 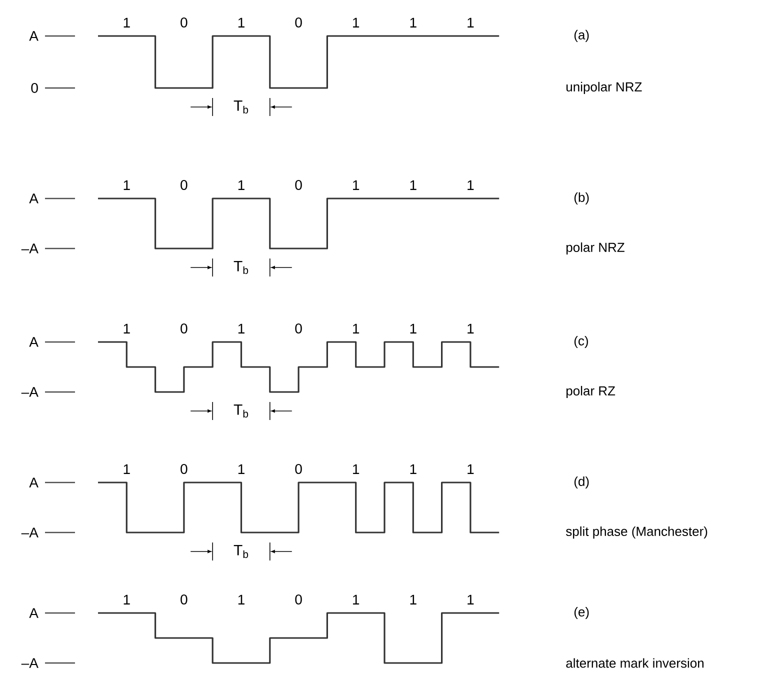 What do you see at coordinates (34, 88) in the screenshot?
I see `text: 0` at bounding box center [34, 88].